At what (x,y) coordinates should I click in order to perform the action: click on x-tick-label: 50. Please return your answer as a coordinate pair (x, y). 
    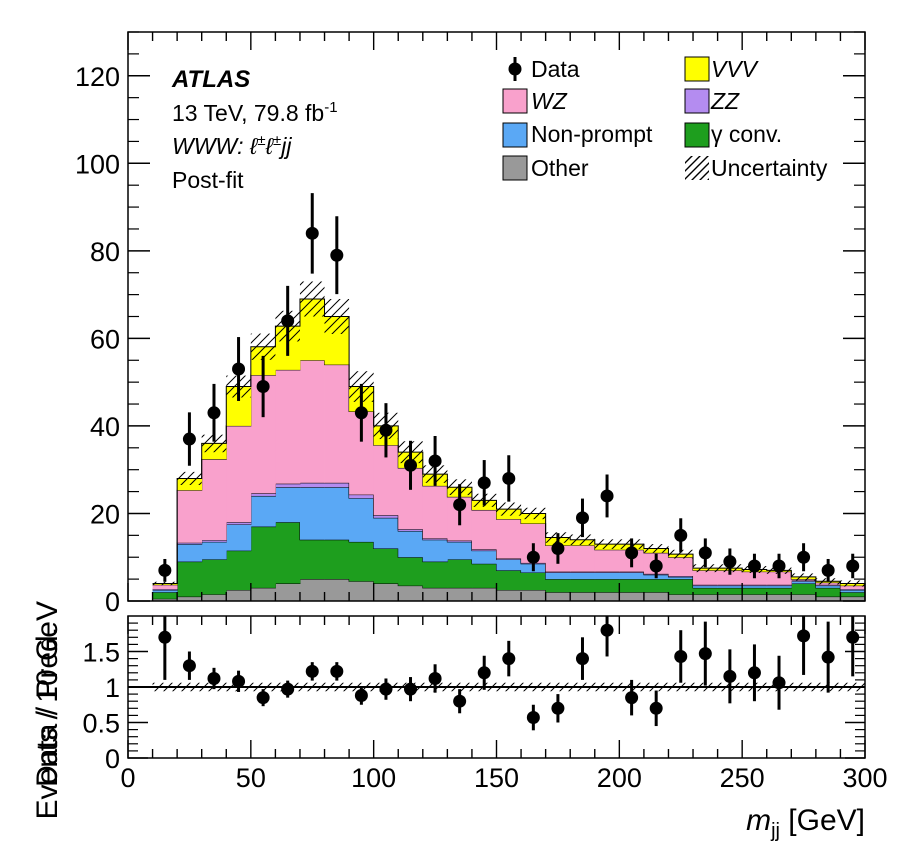
    Looking at the image, I should click on (251, 778).